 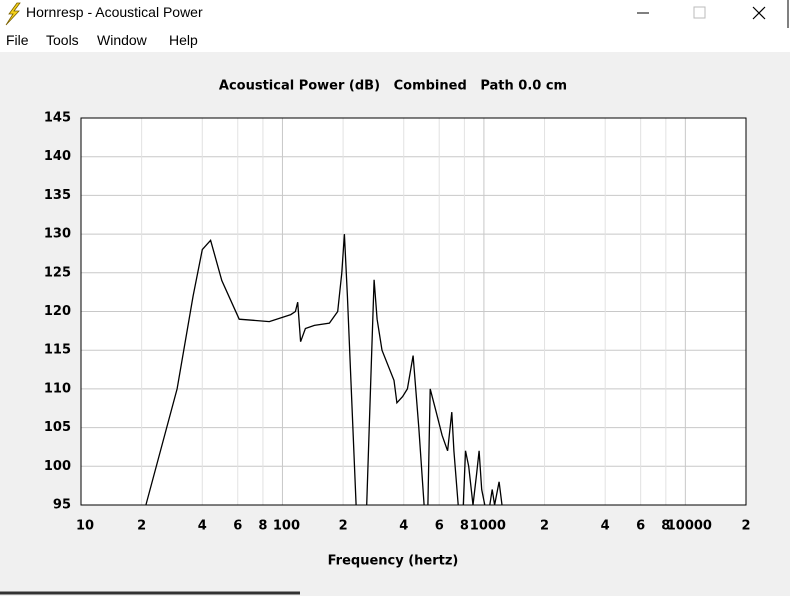 I want to click on menu-item: File, so click(x=17, y=40).